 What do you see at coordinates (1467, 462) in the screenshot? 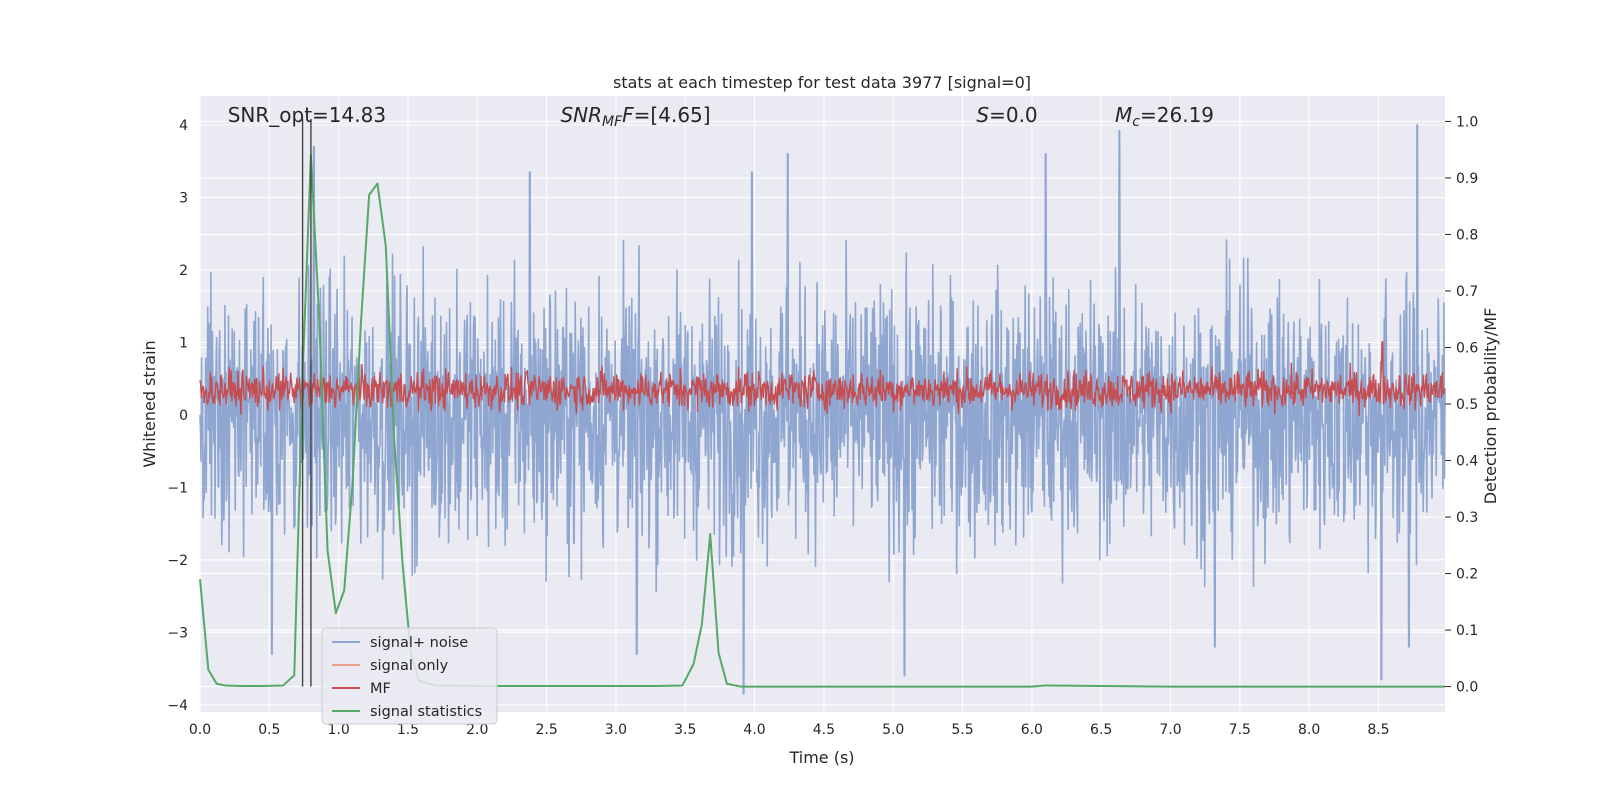
I see `y-tick-label-right: 0.4` at bounding box center [1467, 462].